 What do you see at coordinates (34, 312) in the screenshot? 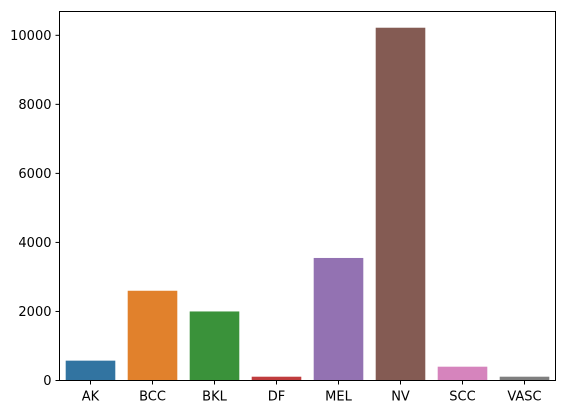
I see `y-tick-label: 2000` at bounding box center [34, 312].